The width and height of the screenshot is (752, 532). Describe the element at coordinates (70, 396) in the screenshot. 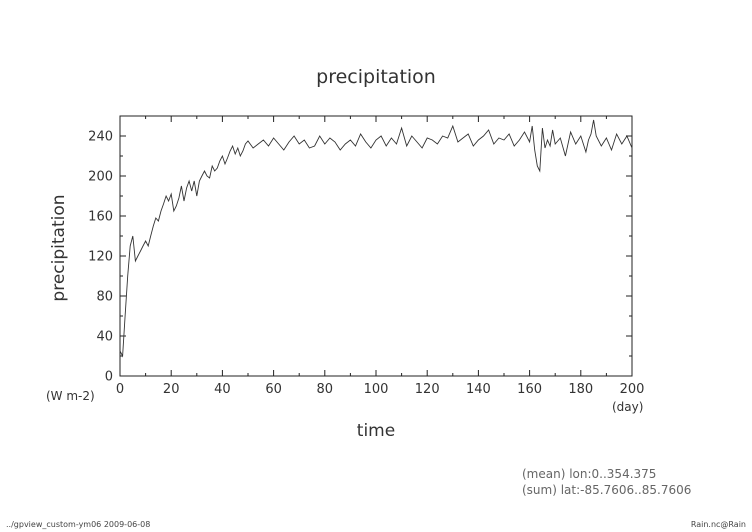

I see `y-units-label: (W m-2)` at that location.